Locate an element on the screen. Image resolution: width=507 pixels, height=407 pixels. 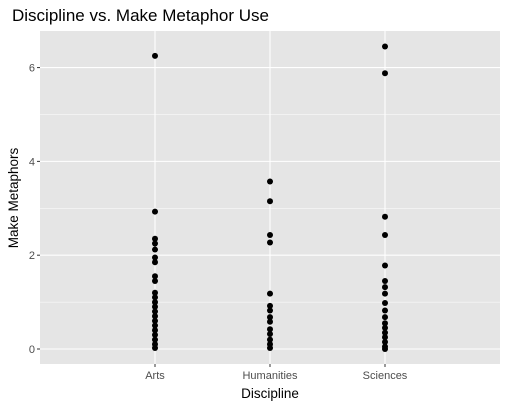
y-tick-label: 0 is located at coordinates (32, 350).